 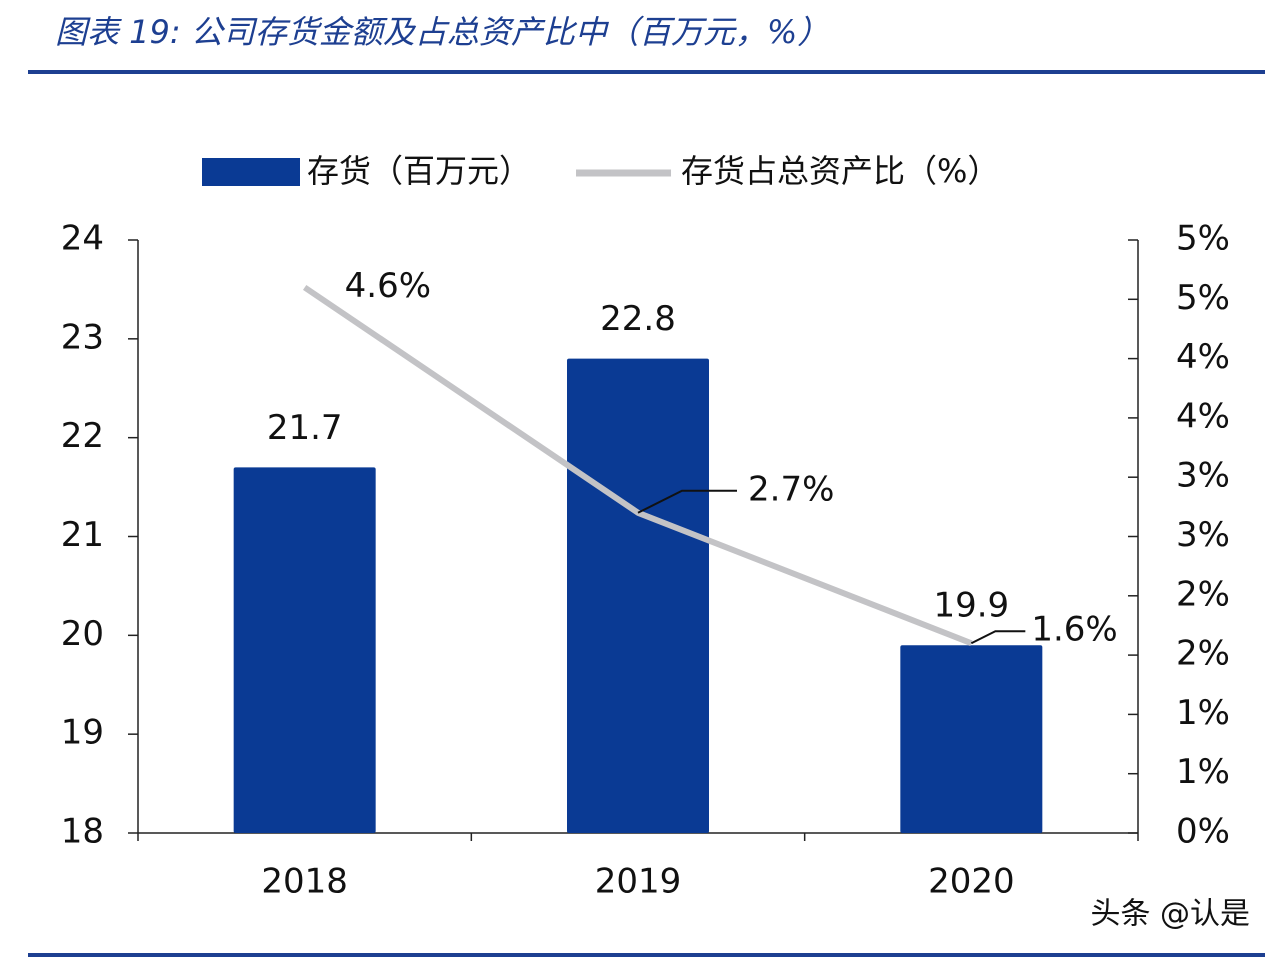 What do you see at coordinates (82, 239) in the screenshot?
I see `y-tick-label: 24` at bounding box center [82, 239].